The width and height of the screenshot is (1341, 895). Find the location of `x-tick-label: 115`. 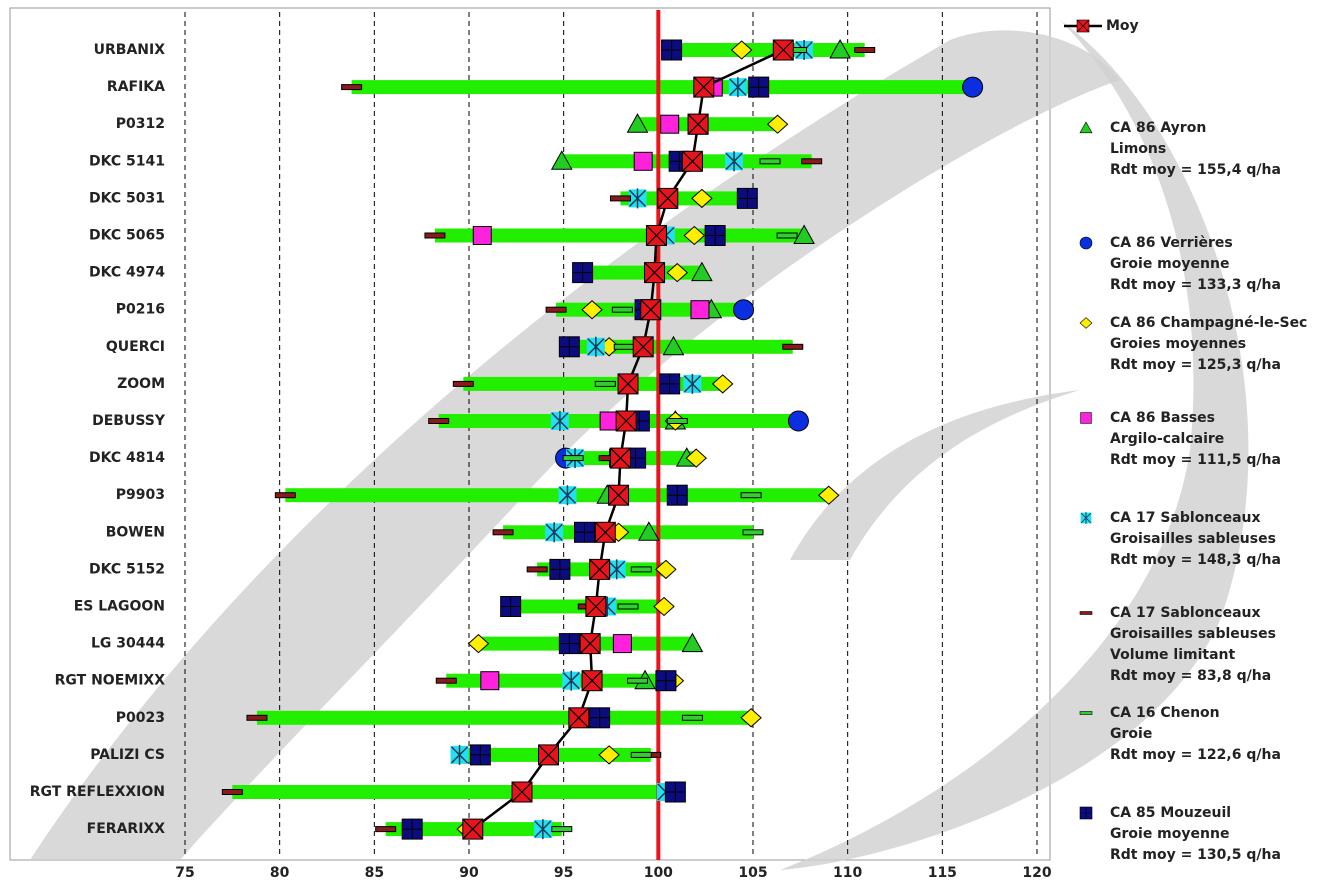

x-tick-label: 115 is located at coordinates (942, 873).